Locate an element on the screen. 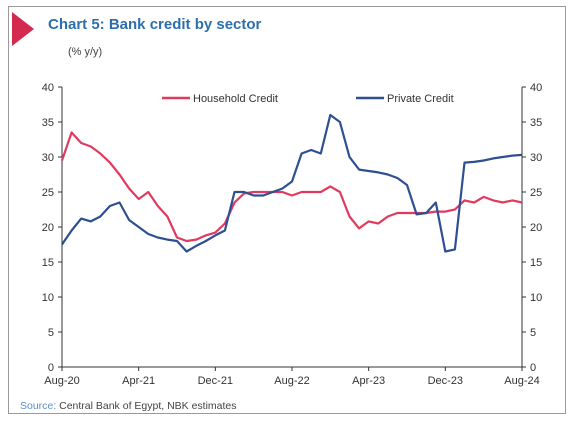 The width and height of the screenshot is (580, 424). x-tick-label: Aug-24 is located at coordinates (521, 381).